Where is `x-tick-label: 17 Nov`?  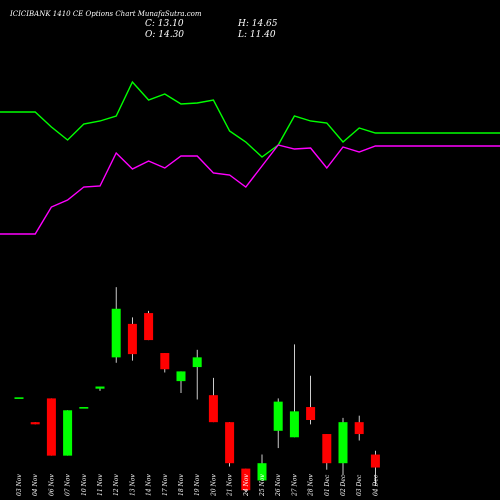
x-tick-label: 17 Nov is located at coordinates (165, 485).